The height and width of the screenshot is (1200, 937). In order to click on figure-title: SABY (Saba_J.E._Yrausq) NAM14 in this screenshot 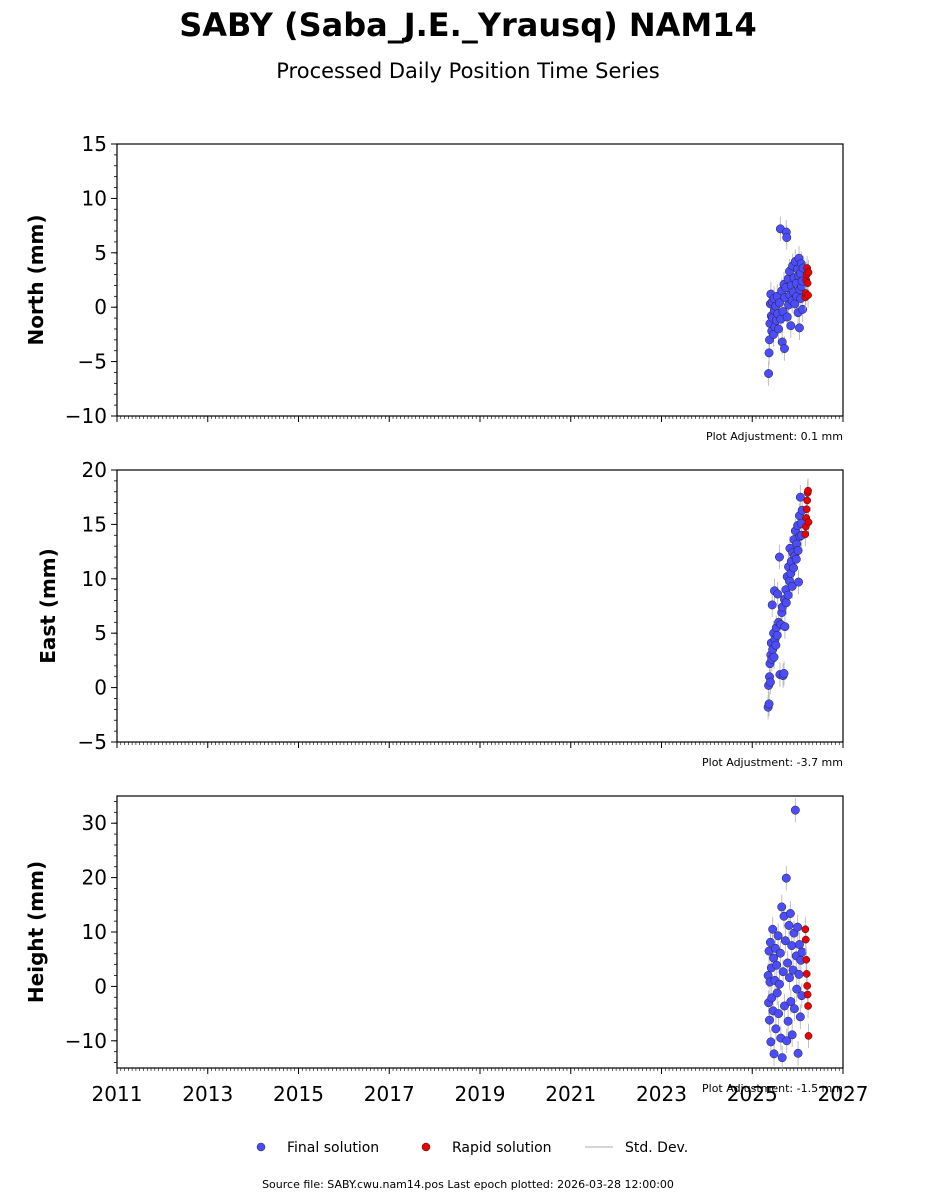, I will do `click(468, 25)`.